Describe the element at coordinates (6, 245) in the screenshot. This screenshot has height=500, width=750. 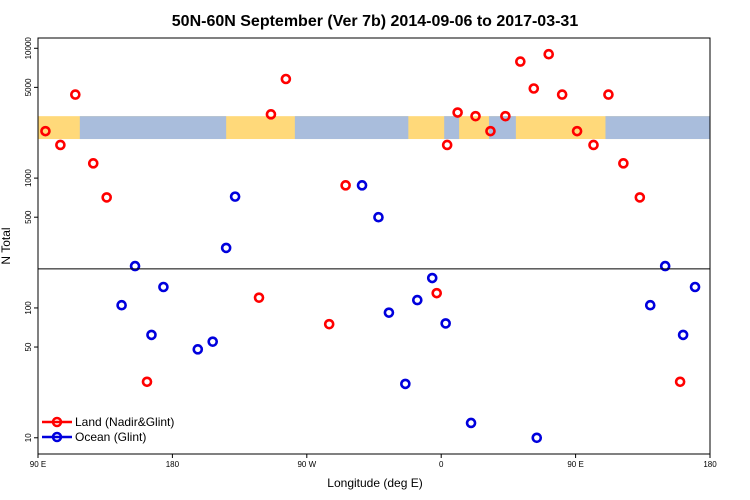
I see `y-axis-label: N Total` at that location.